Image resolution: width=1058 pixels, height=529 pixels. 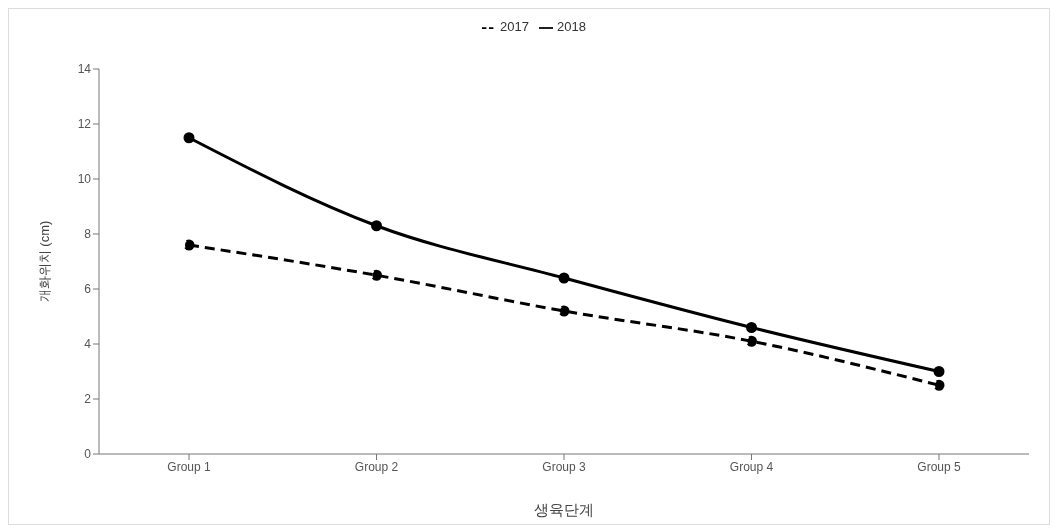 I want to click on x-tick-label: Group 5, so click(x=939, y=466).